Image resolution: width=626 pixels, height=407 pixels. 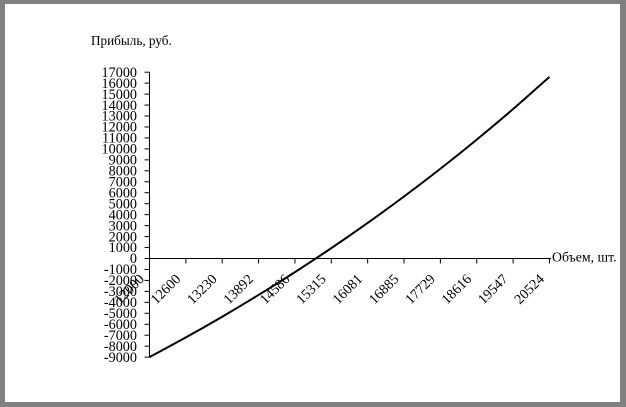 I want to click on svg-text: 2000, so click(x=123, y=237).